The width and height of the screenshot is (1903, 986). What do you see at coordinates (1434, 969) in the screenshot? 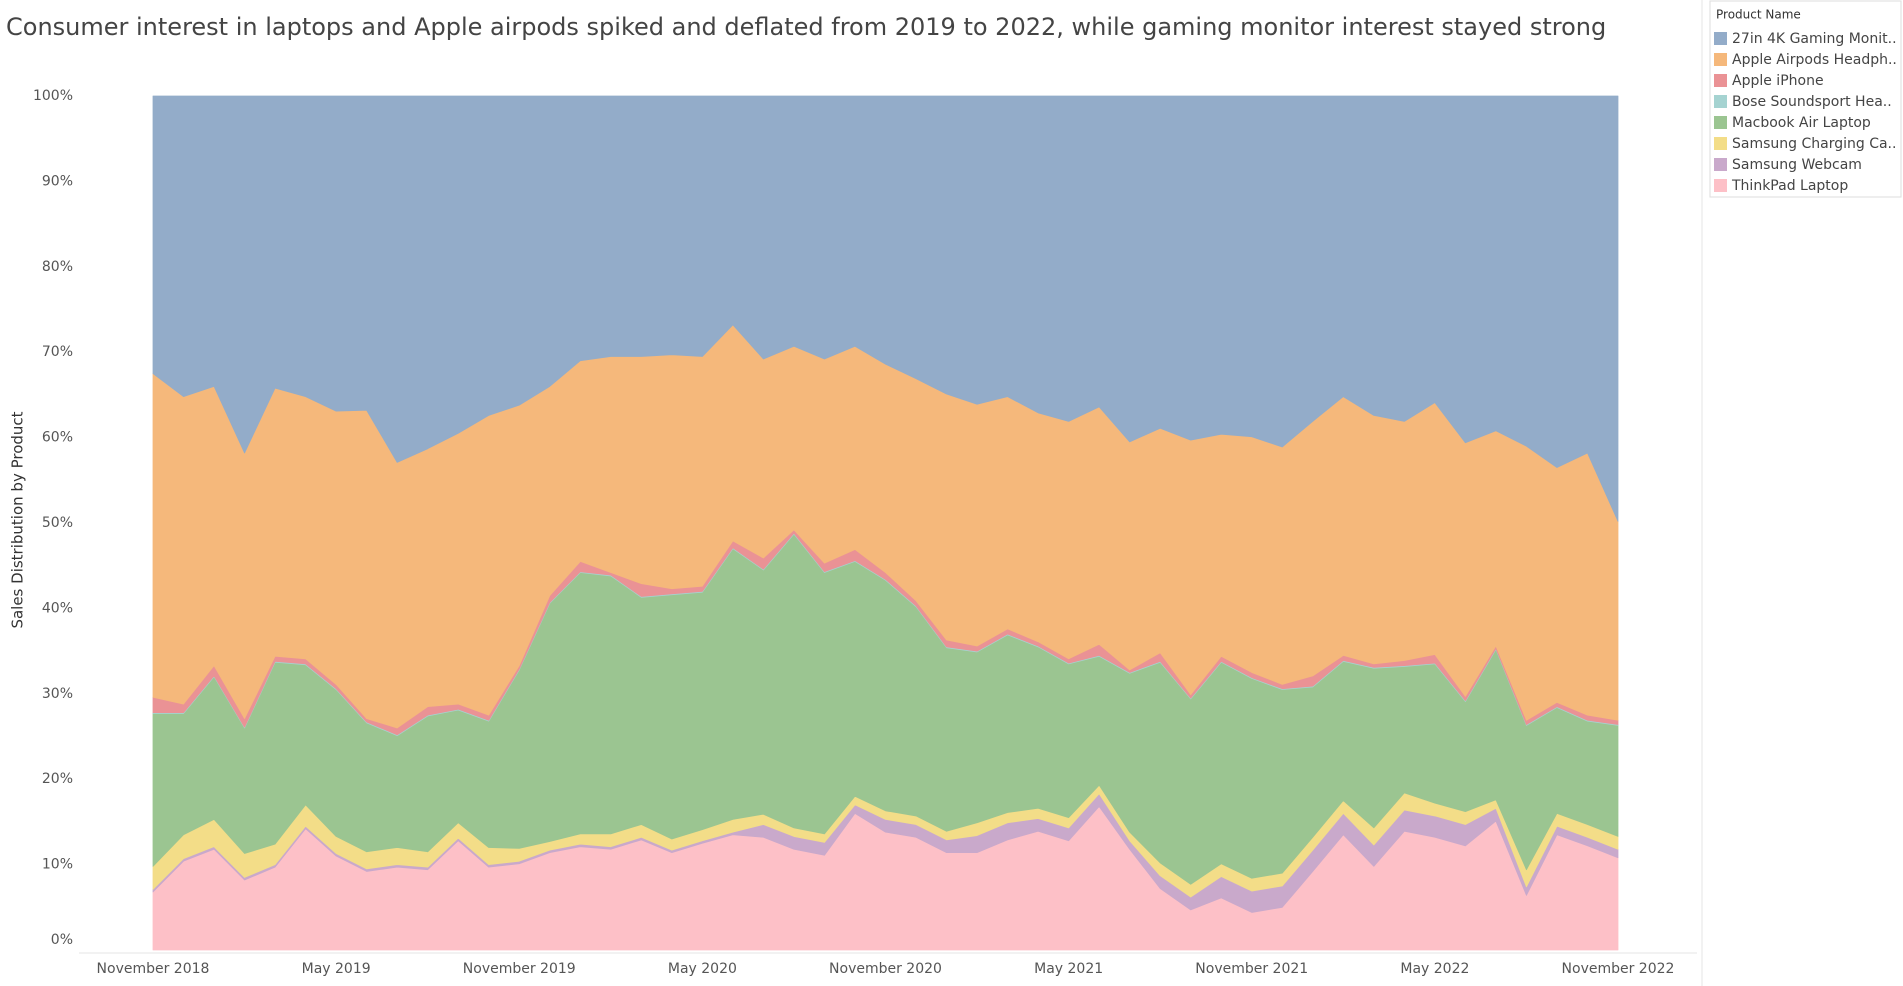
I see `x-tick-label: May 2022` at bounding box center [1434, 969].